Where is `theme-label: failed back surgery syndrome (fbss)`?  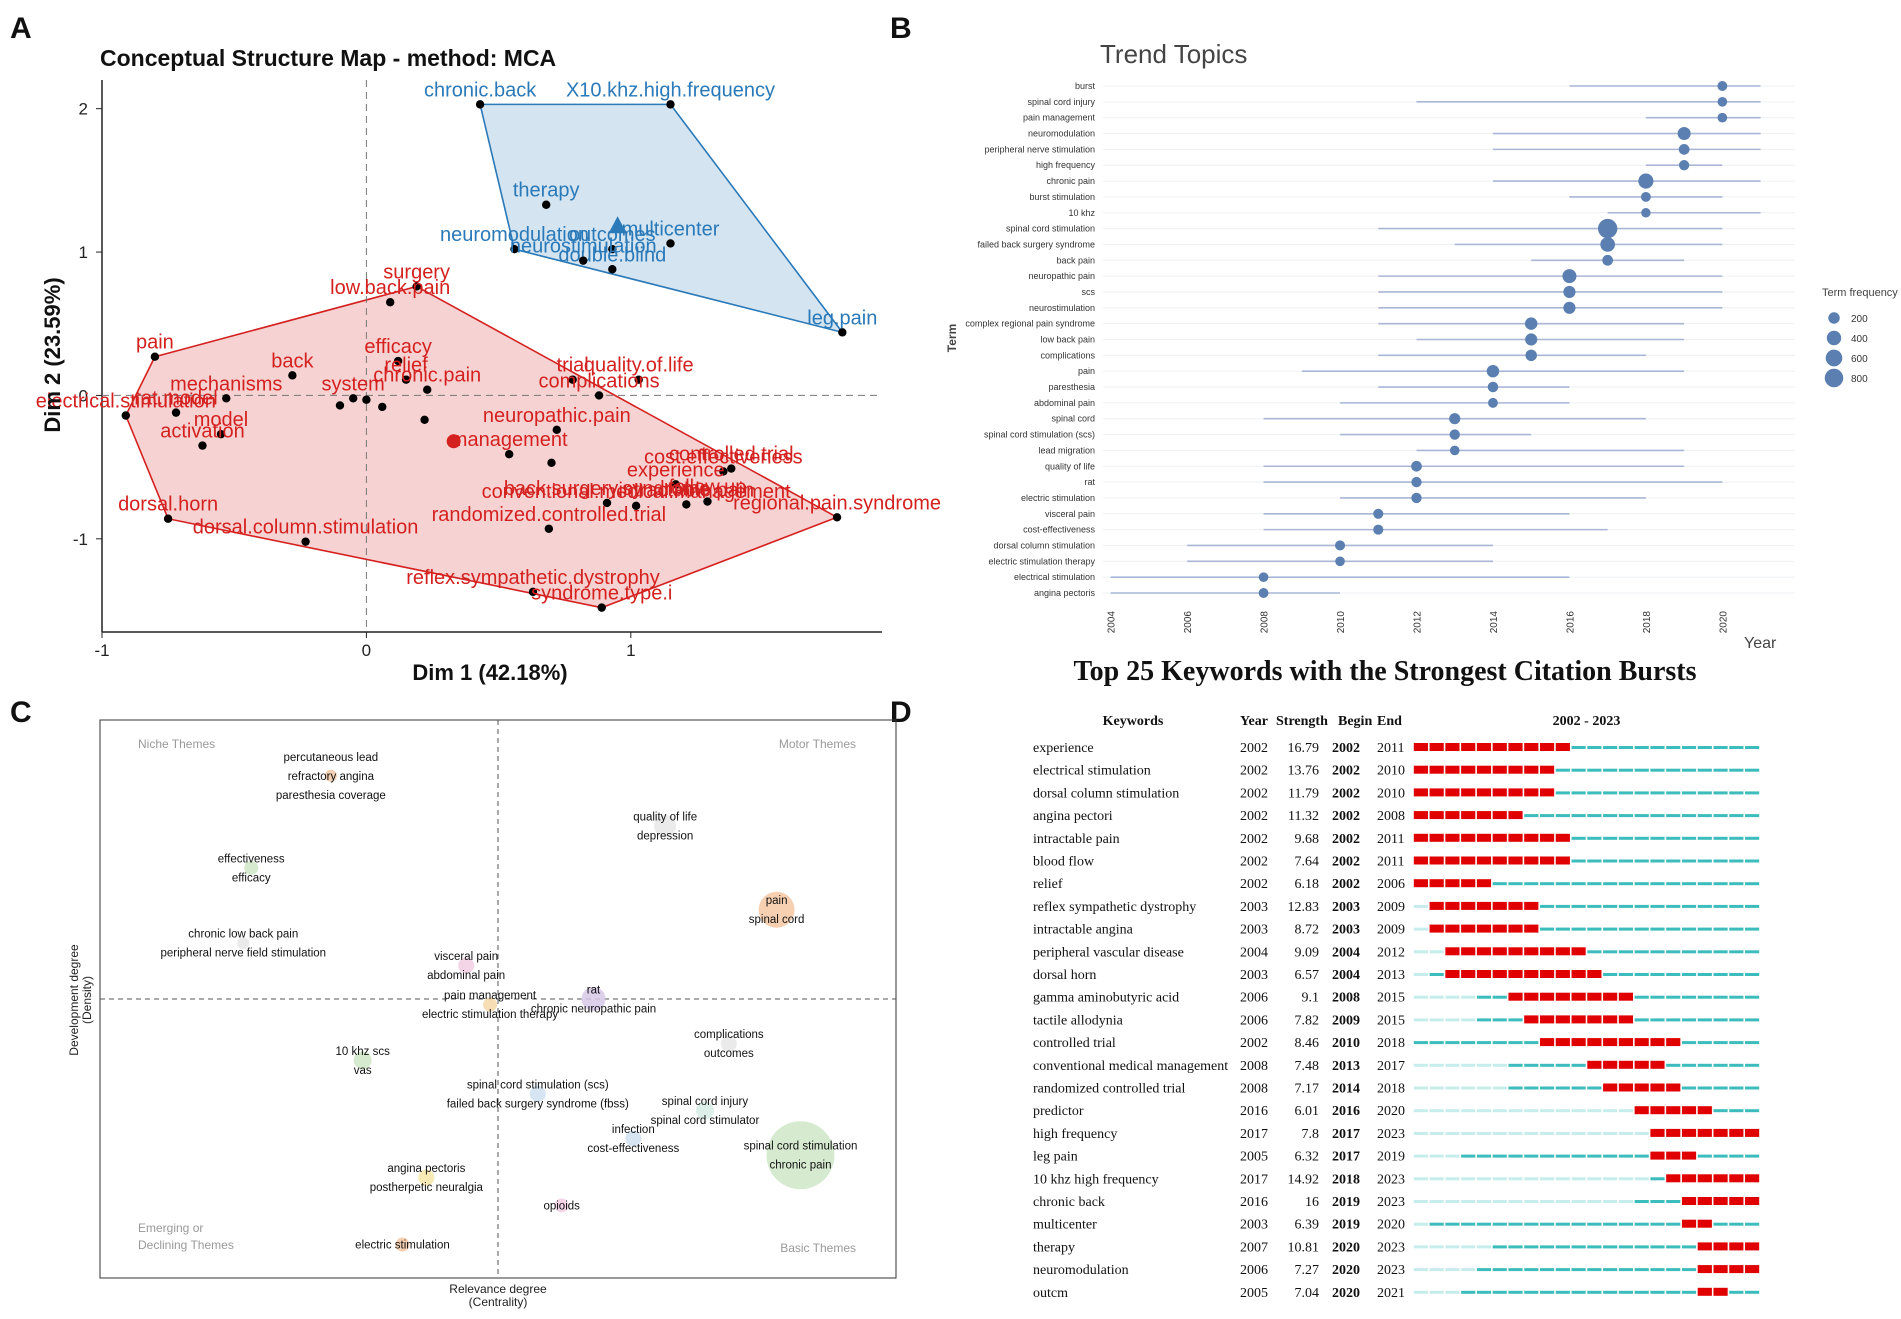
theme-label: failed back surgery syndrome (fbss) is located at coordinates (538, 1104).